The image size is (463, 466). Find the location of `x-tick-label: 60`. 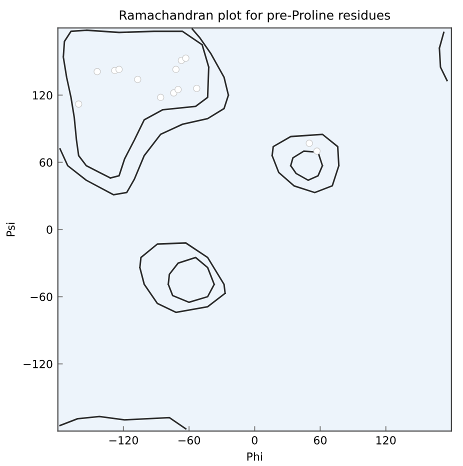

x-tick-label: 60 is located at coordinates (320, 440).